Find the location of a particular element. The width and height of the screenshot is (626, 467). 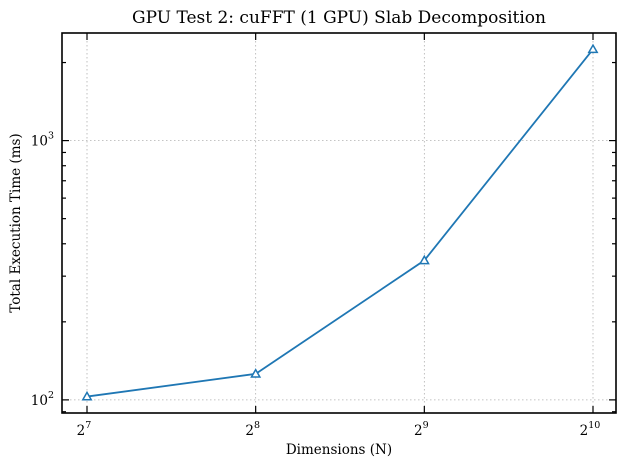

x-axis-label: Dimensions (N) is located at coordinates (339, 450).